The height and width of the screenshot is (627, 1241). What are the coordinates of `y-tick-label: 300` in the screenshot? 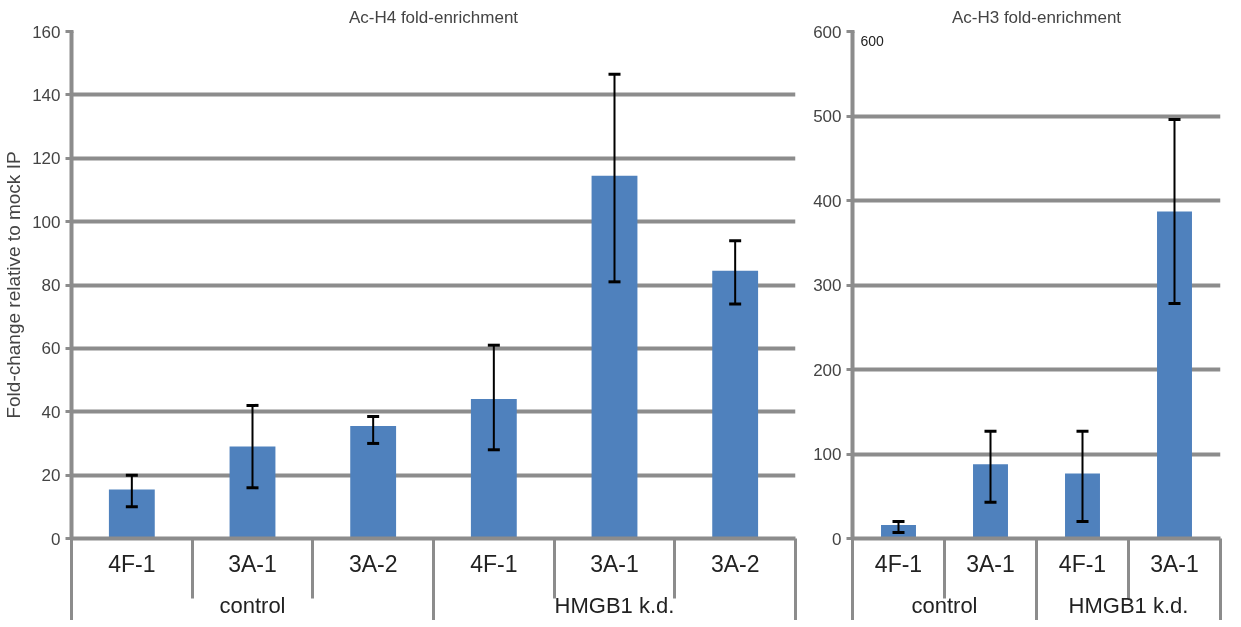 It's located at (827, 285).